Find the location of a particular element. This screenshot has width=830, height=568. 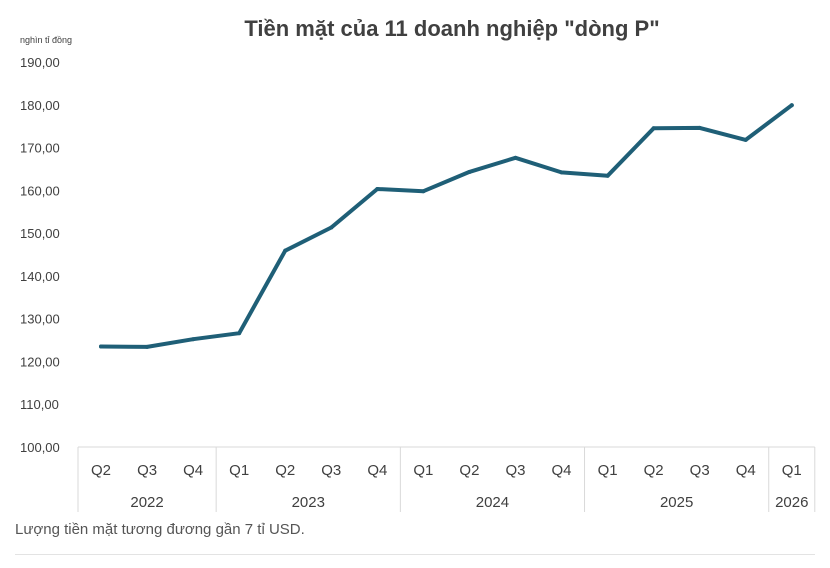

x-year-label: 2023 is located at coordinates (308, 502).